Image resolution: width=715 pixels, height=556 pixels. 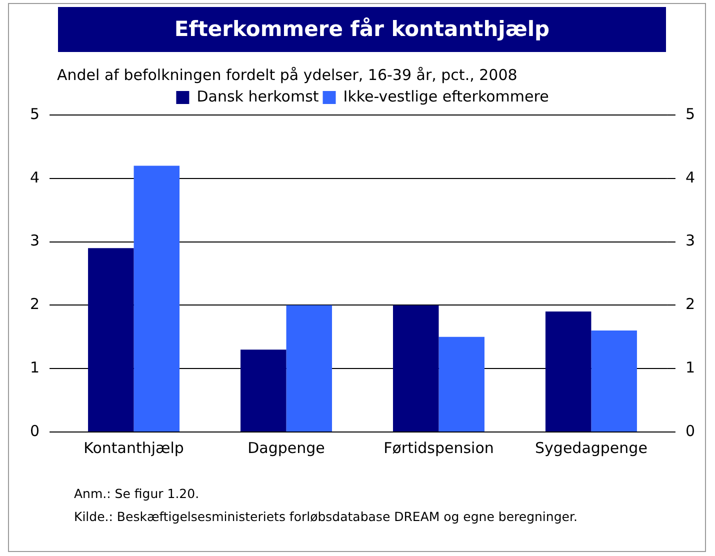 I want to click on y-tick-label: 4, so click(x=35, y=177).